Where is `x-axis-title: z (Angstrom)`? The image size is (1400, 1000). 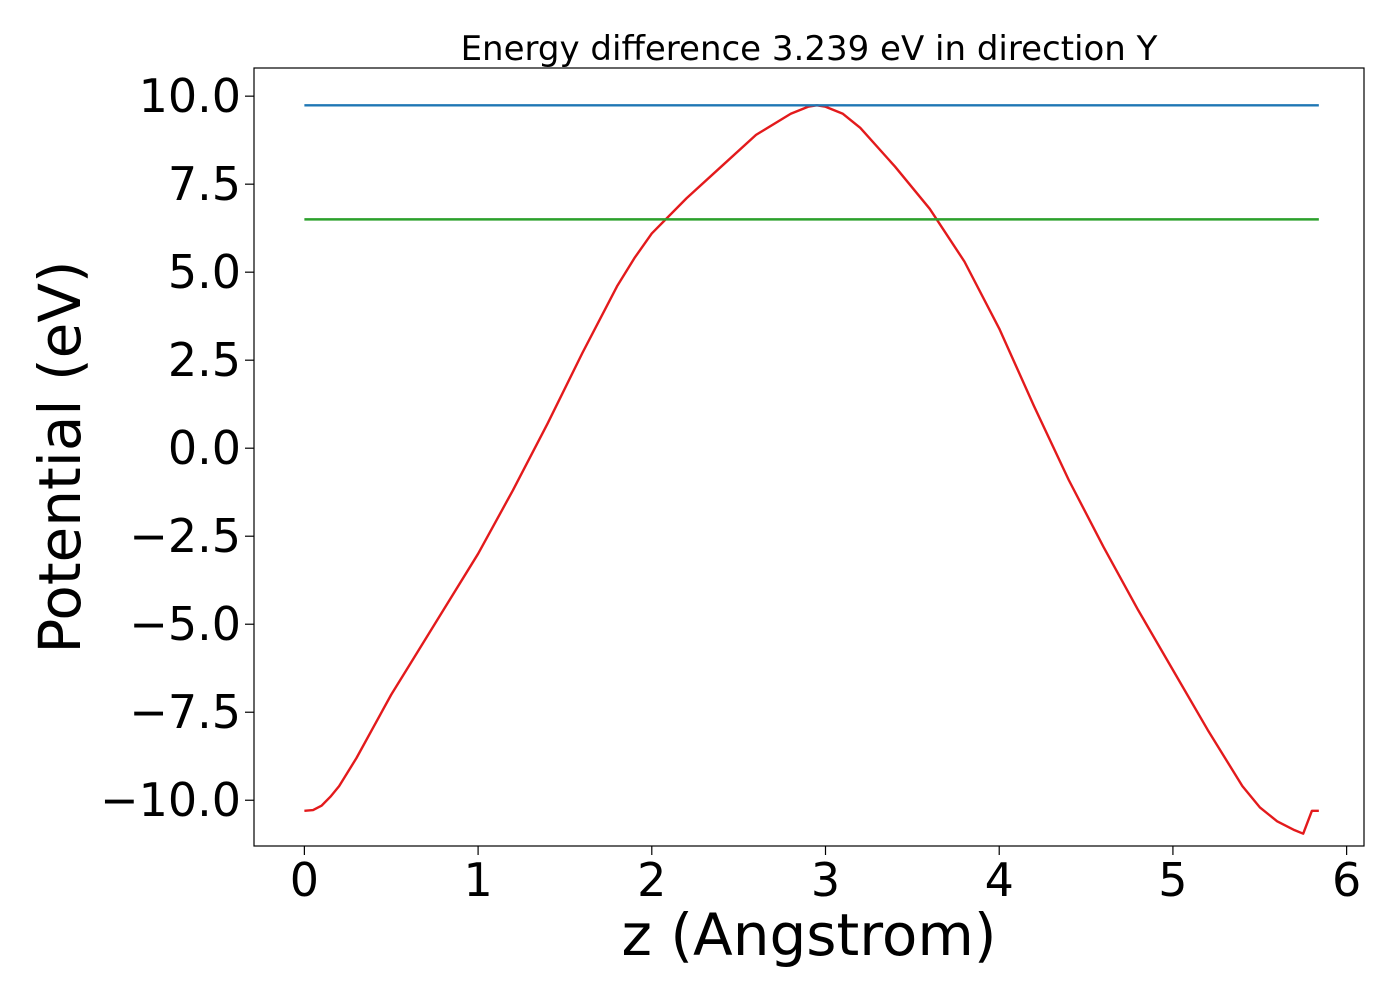 x-axis-title: z (Angstrom) is located at coordinates (809, 935).